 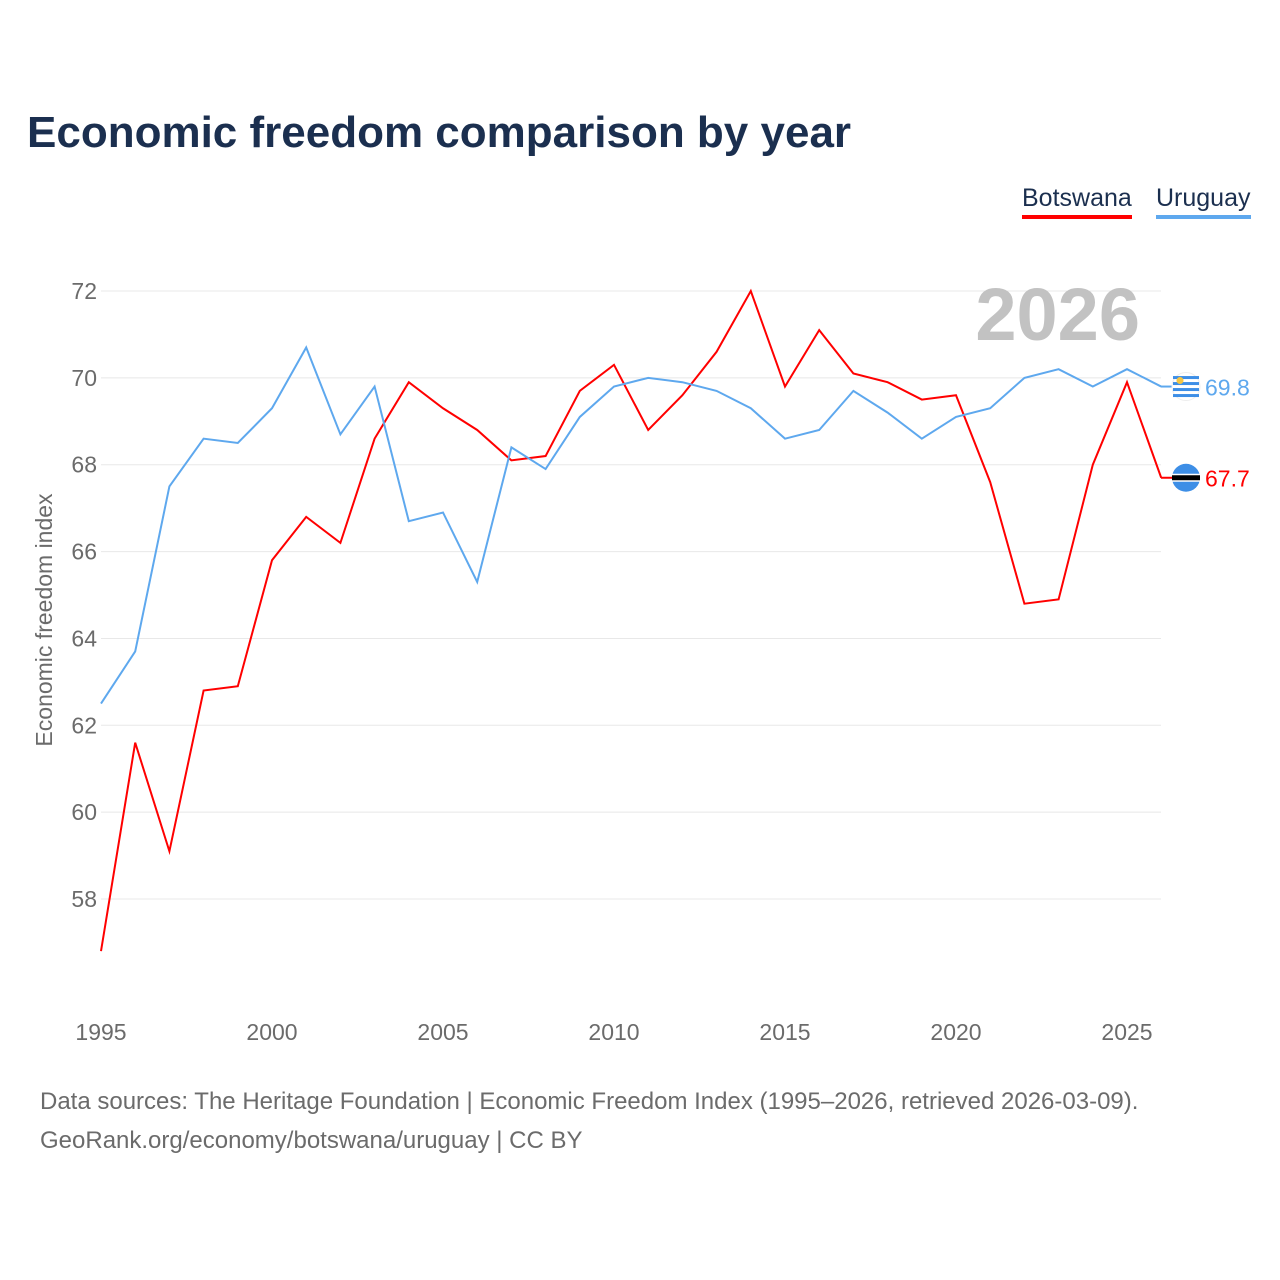 I want to click on x-tick-label: 2020, so click(x=955, y=1032).